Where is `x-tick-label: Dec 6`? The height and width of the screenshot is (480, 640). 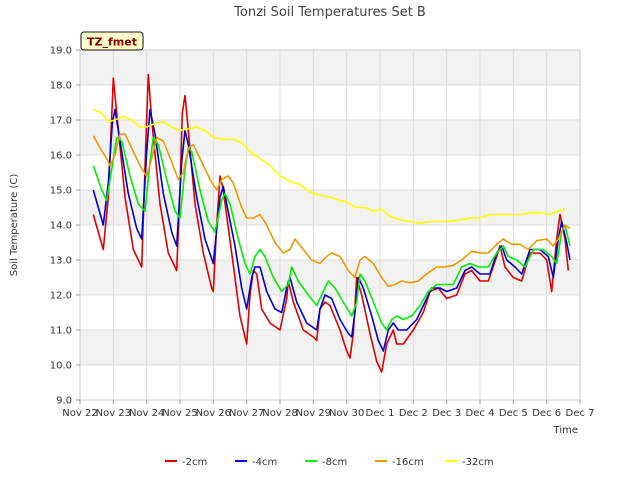
x-tick-label: Dec 6 is located at coordinates (546, 413).